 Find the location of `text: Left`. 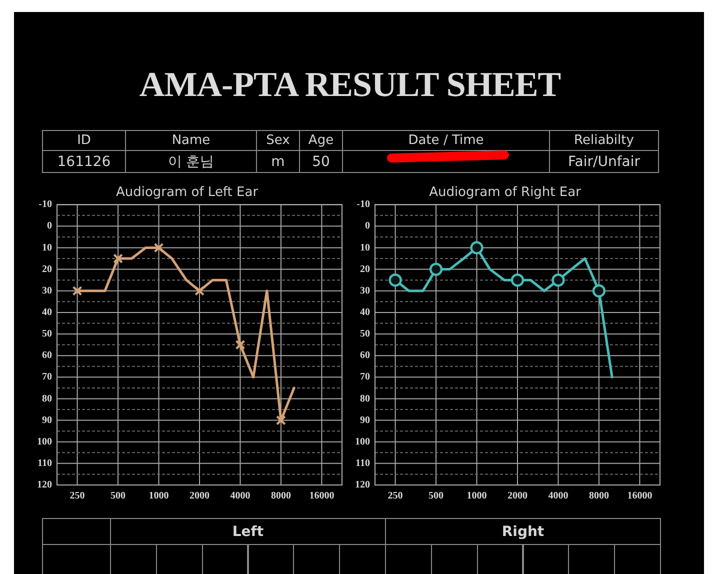

text: Left is located at coordinates (248, 531).